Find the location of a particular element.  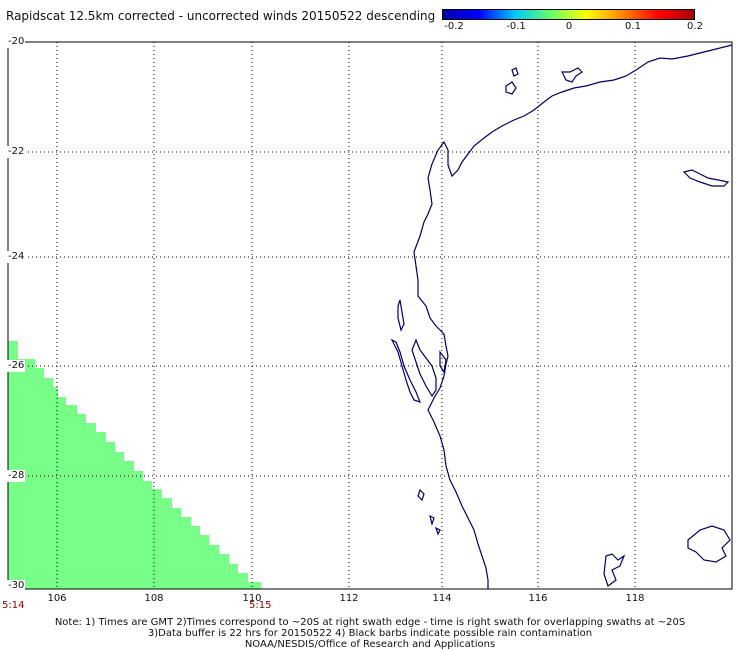

colorbar-tick-label: -0.1 is located at coordinates (516, 26).